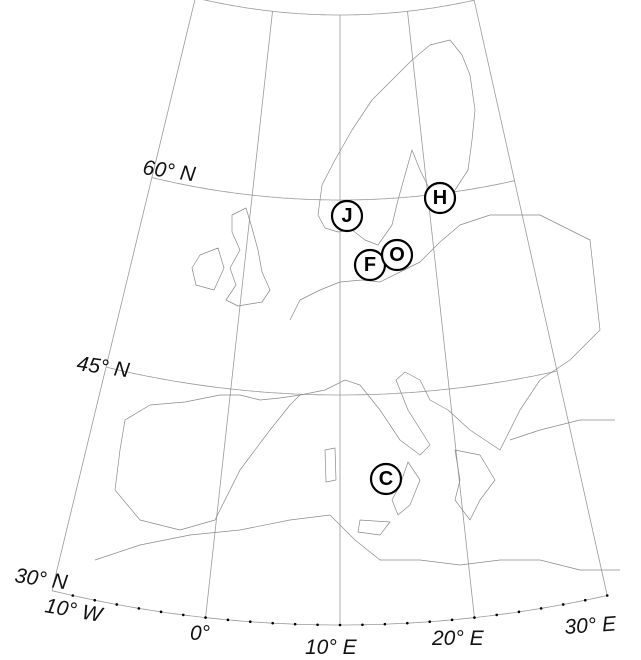  Describe the element at coordinates (374, 527) in the screenshot. I see `sicily` at that location.